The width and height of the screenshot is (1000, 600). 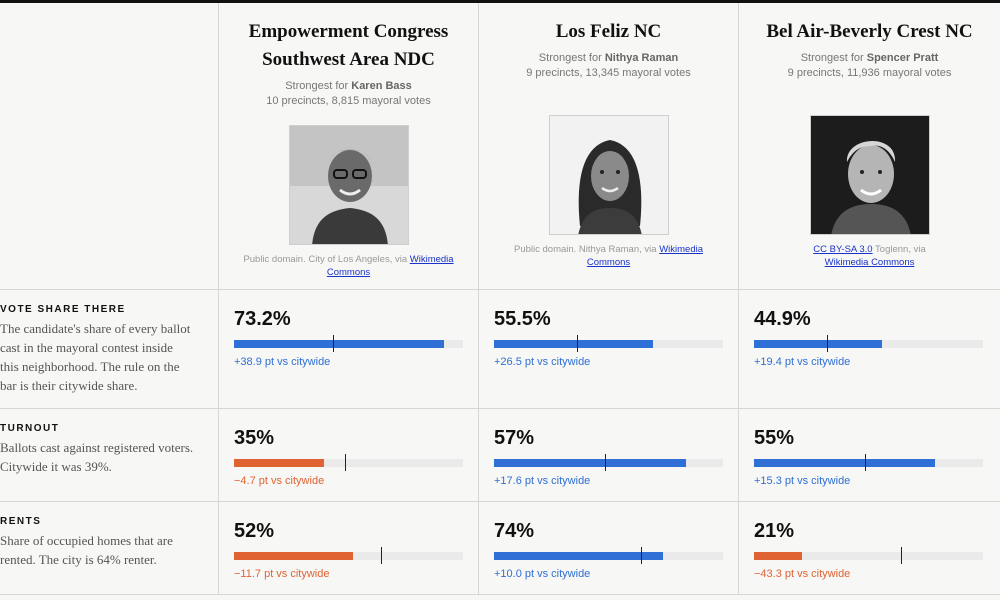 What do you see at coordinates (782, 319) in the screenshot?
I see `metric-value: 44.9%` at bounding box center [782, 319].